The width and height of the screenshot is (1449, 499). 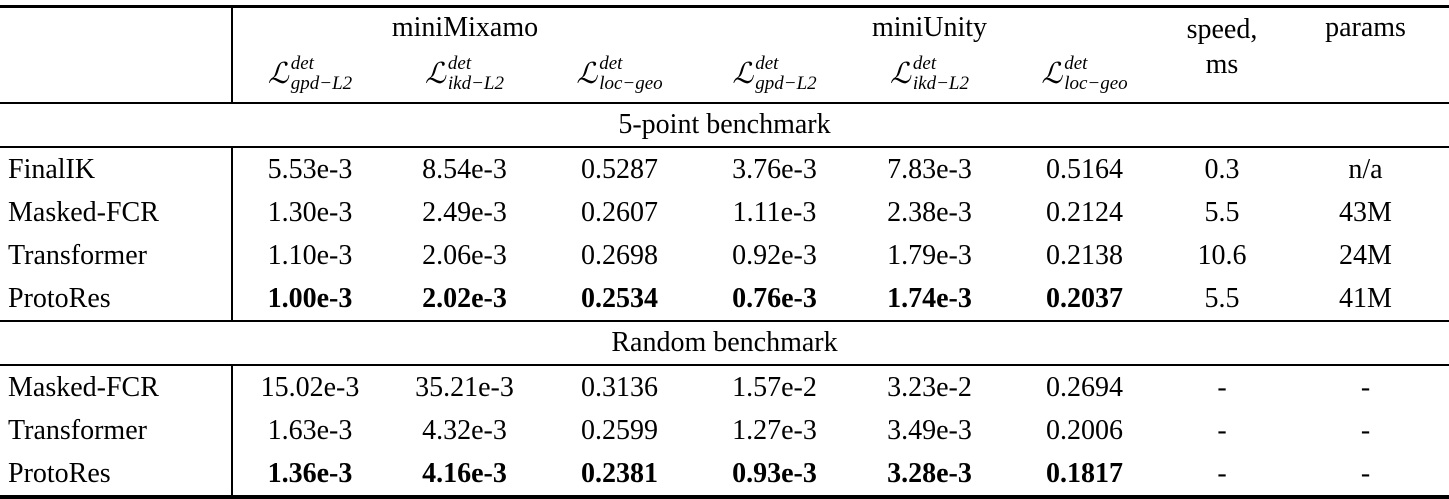 I want to click on column-header-speed: speed, ms, so click(x=1222, y=55).